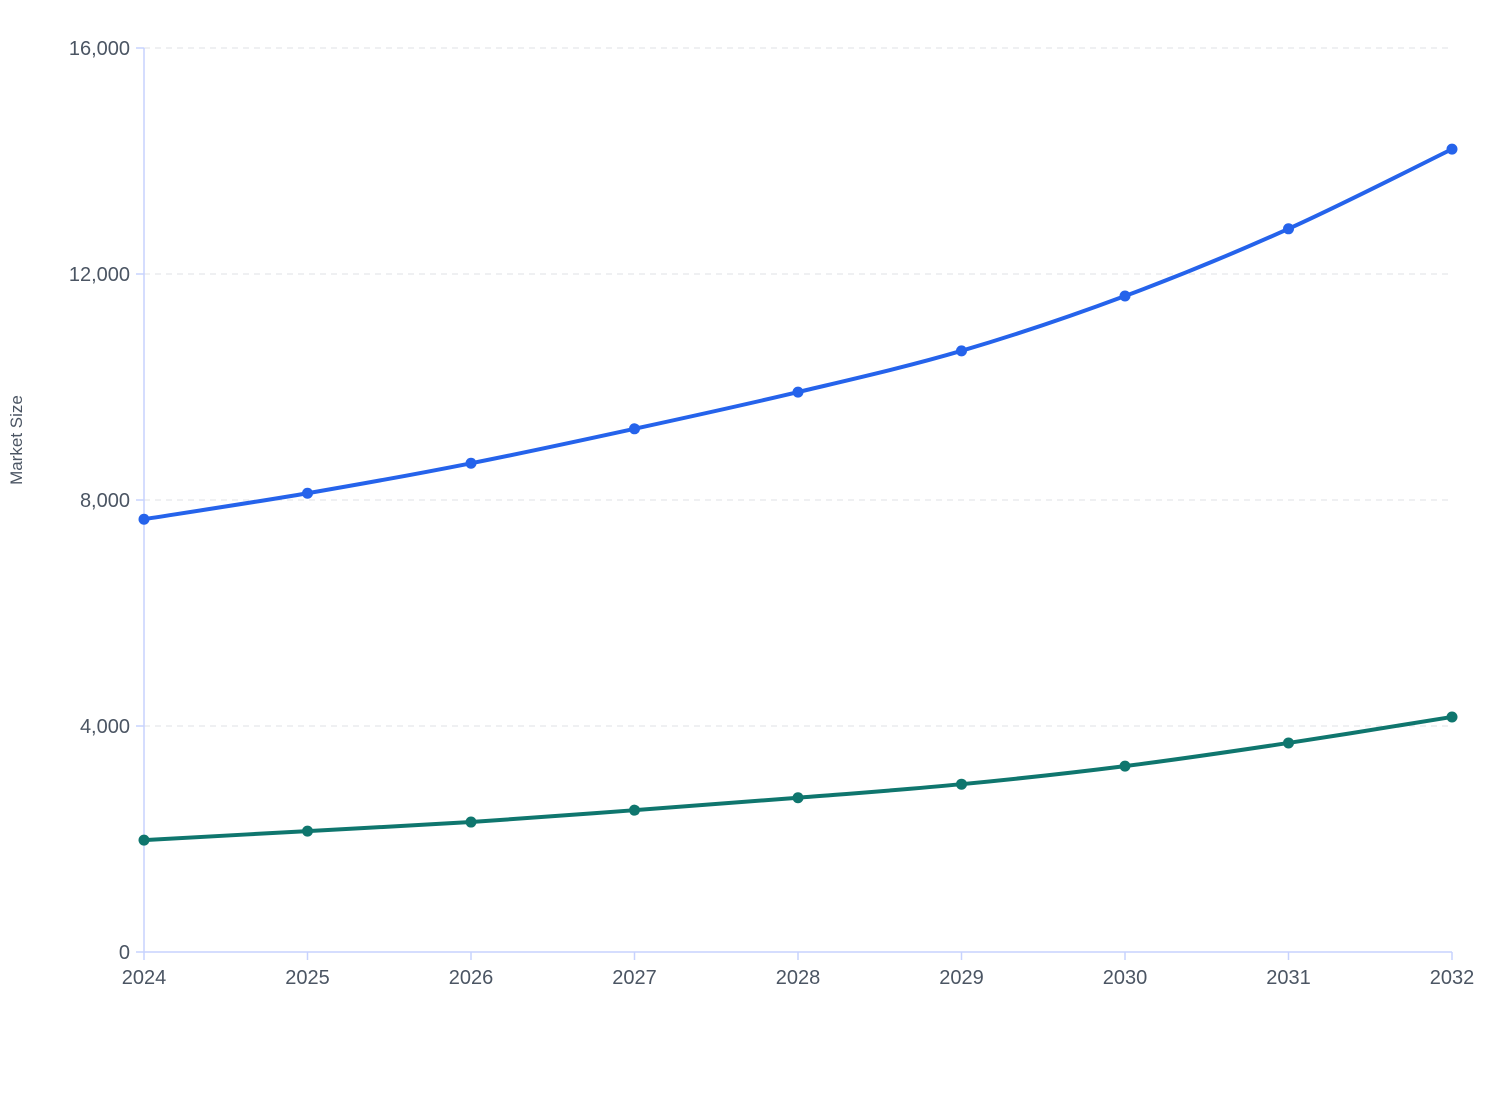  Describe the element at coordinates (1125, 978) in the screenshot. I see `x-tick-label: 2030` at that location.